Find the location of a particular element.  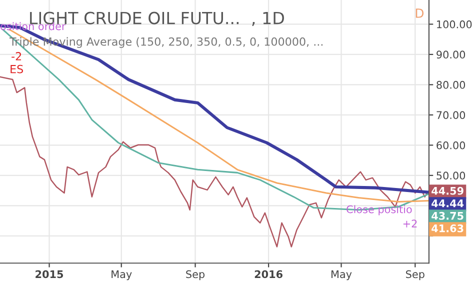

data-label: 44.59 is located at coordinates (448, 190).